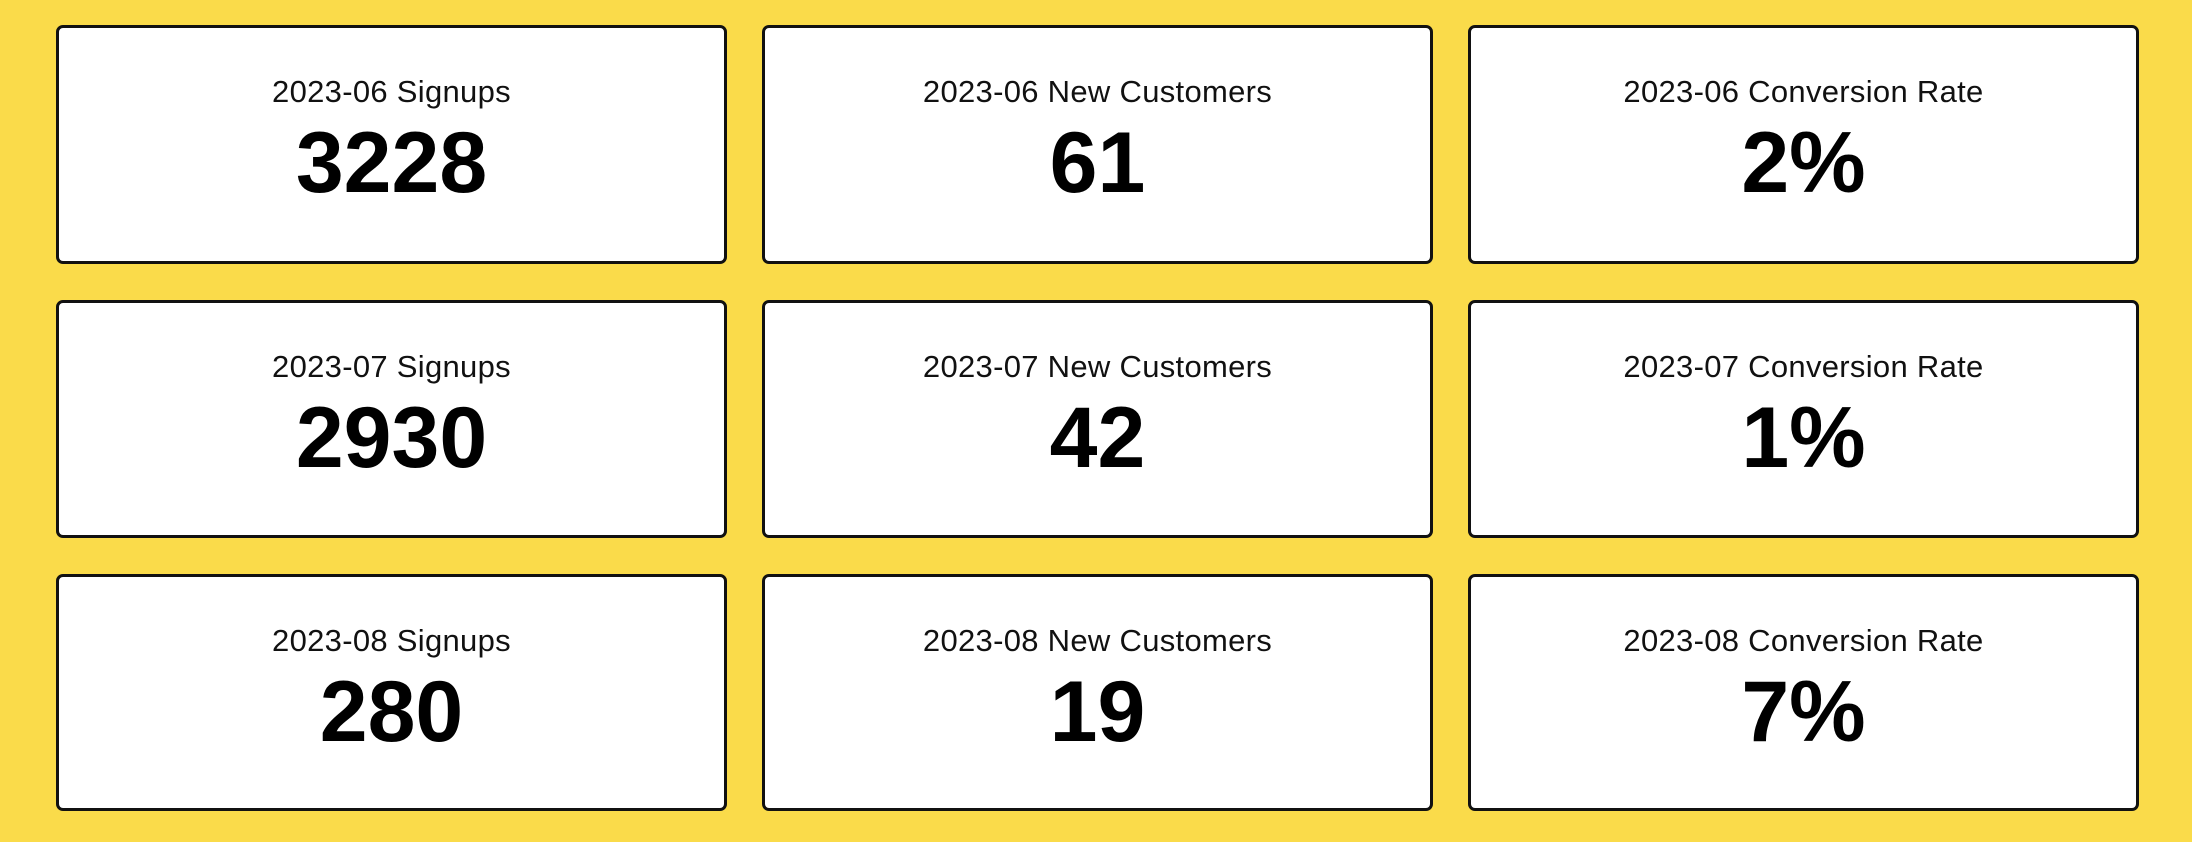  What do you see at coordinates (1097, 91) in the screenshot?
I see `metric-label: 2023-06 New Customers` at bounding box center [1097, 91].